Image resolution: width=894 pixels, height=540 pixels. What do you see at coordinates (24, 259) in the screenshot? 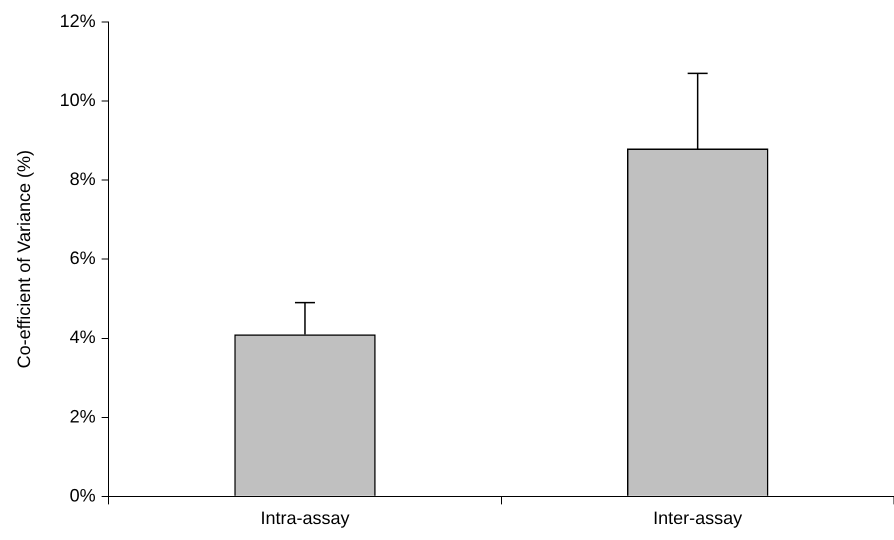
I see `y-axis-title: Co-efficient of Variance (%)` at bounding box center [24, 259].